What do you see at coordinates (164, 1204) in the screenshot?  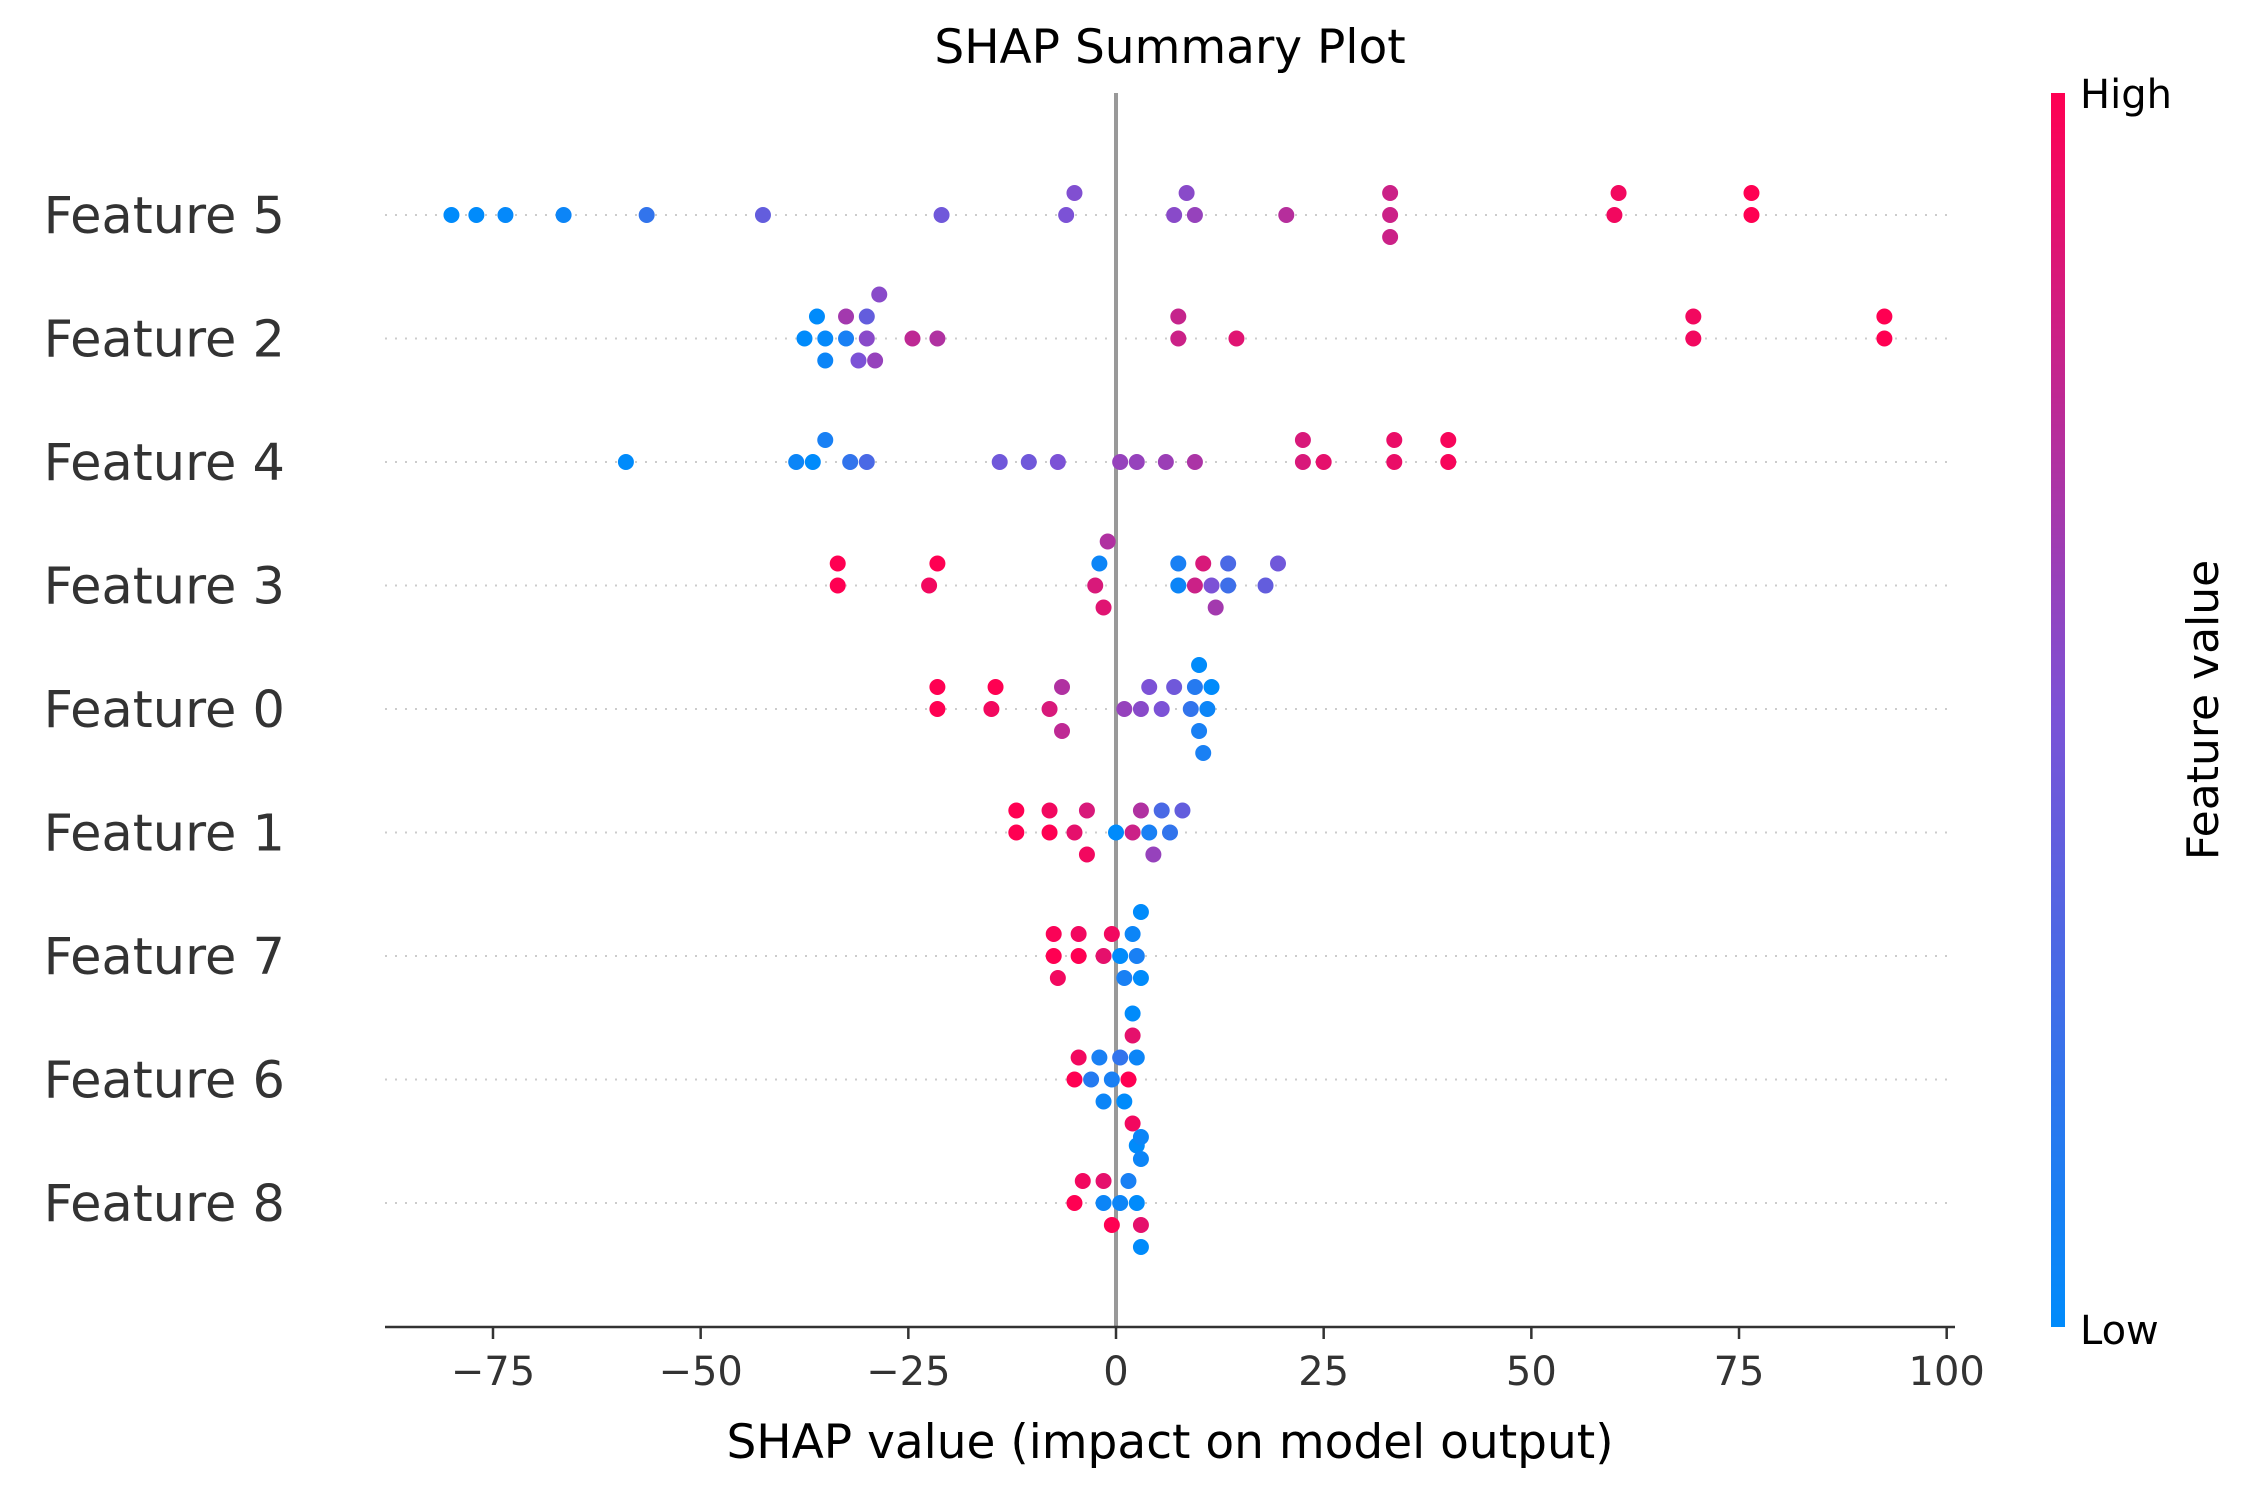 I see `feature-label: Feature 8` at bounding box center [164, 1204].